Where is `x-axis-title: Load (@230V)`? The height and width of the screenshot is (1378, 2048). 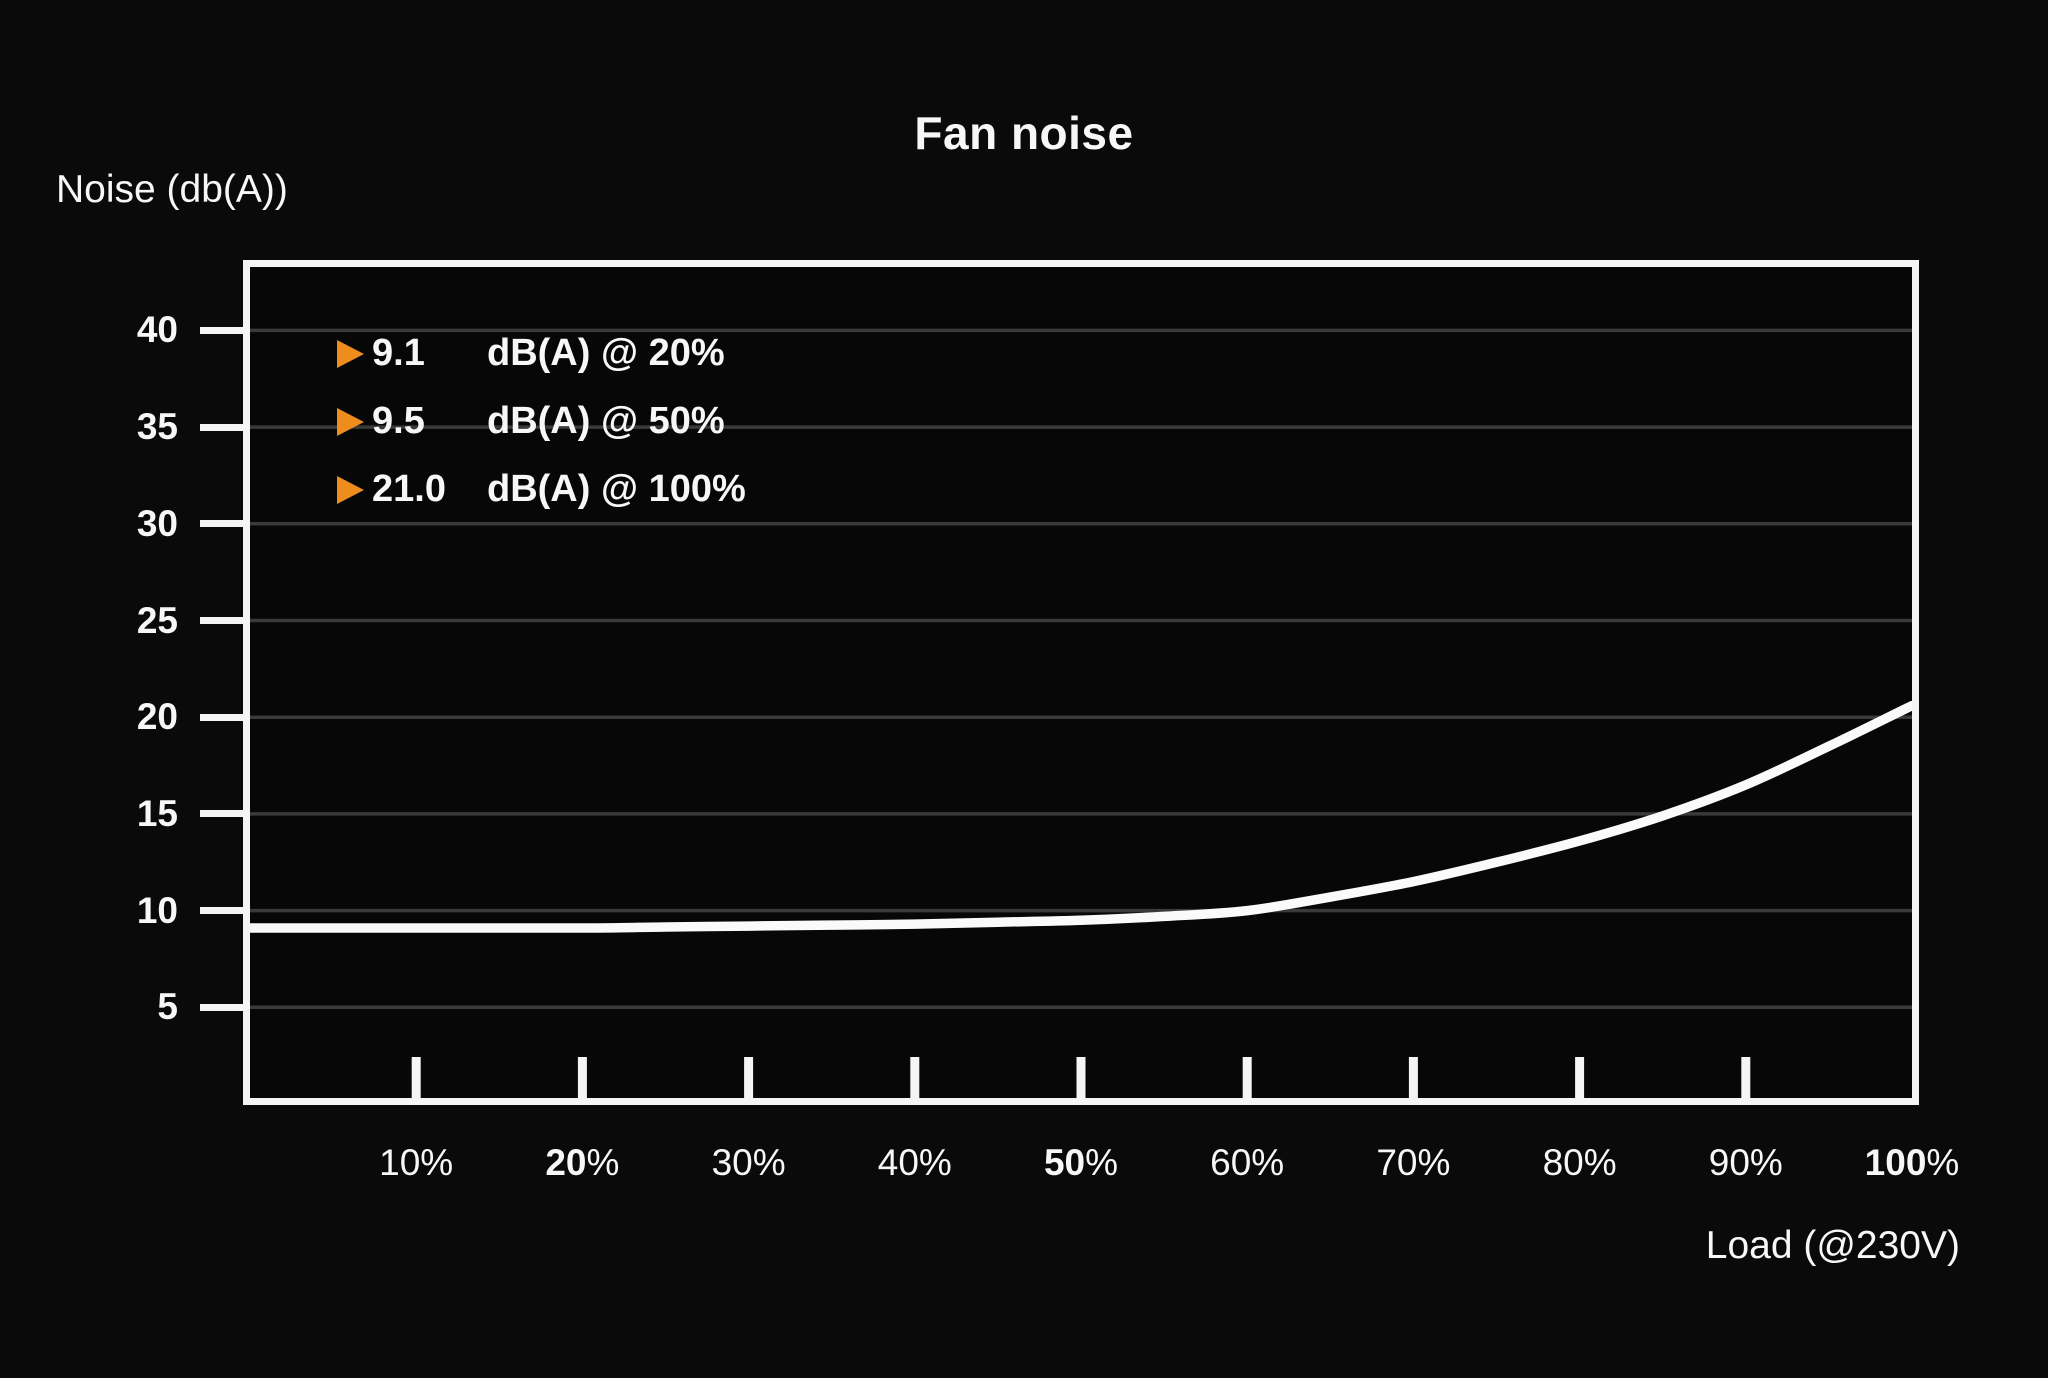 x-axis-title: Load (@230V) is located at coordinates (1832, 1245).